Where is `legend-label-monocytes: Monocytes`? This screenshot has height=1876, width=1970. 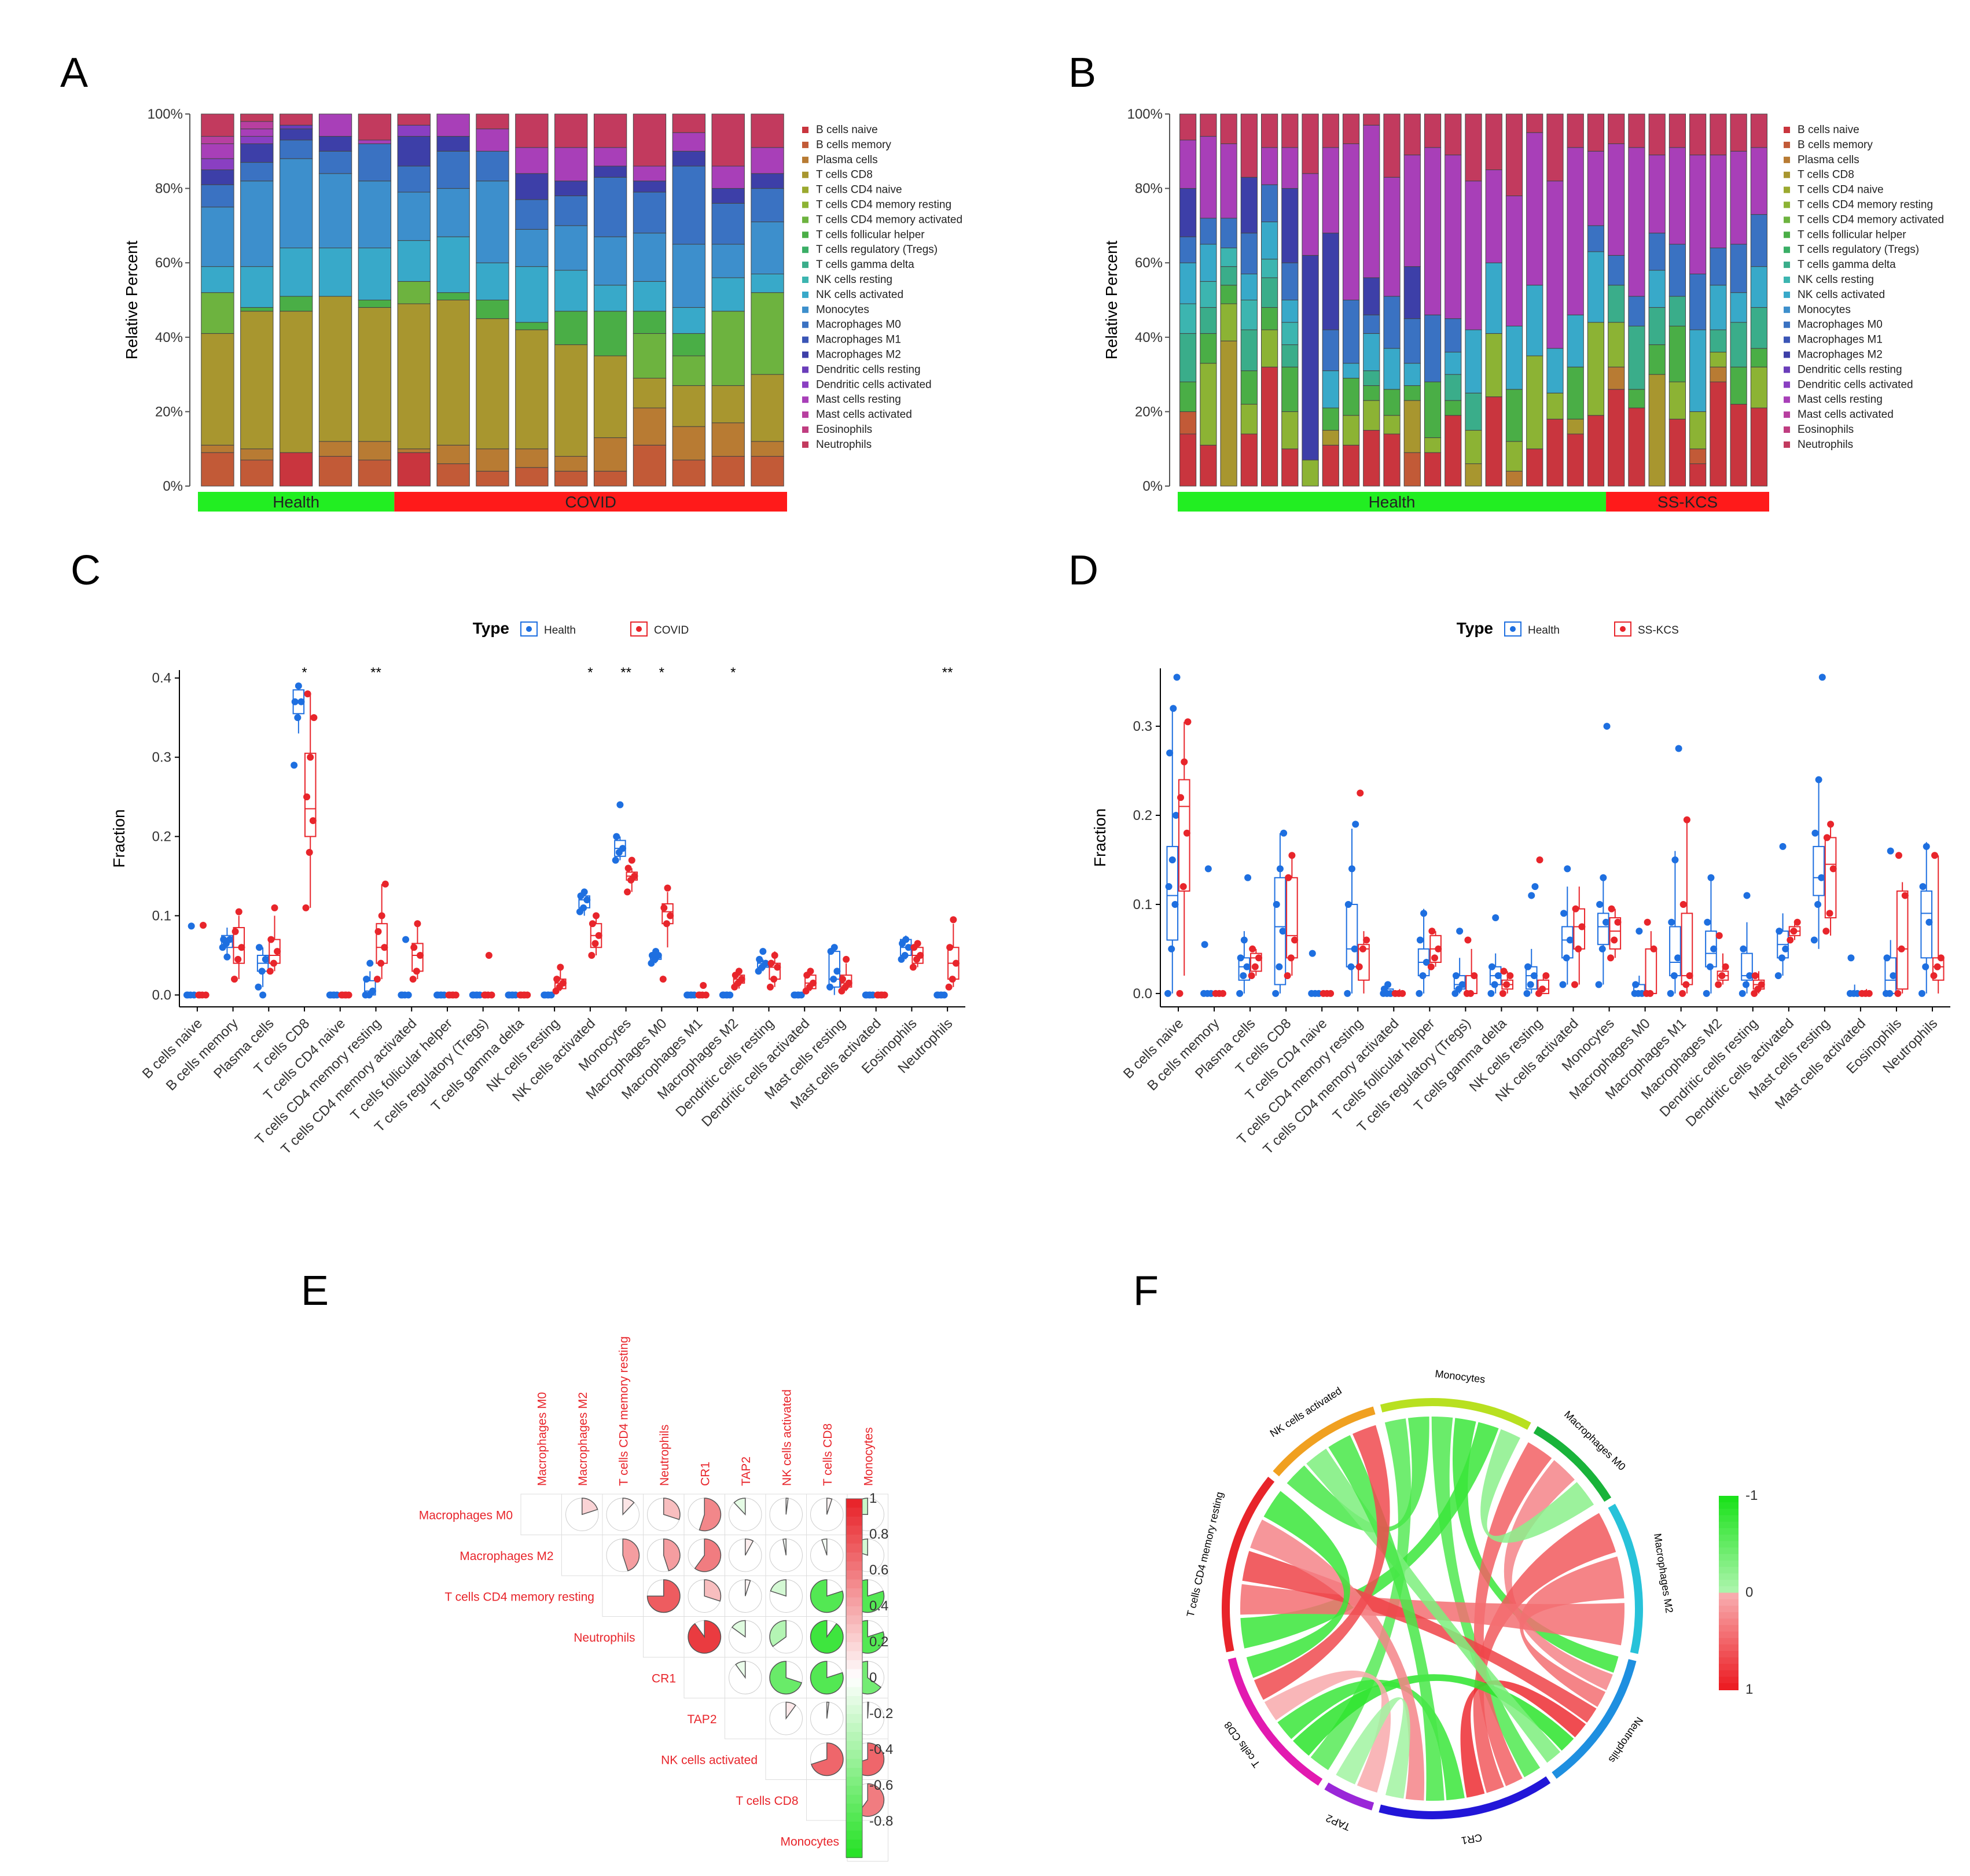 legend-label-monocytes: Monocytes is located at coordinates (1824, 310).